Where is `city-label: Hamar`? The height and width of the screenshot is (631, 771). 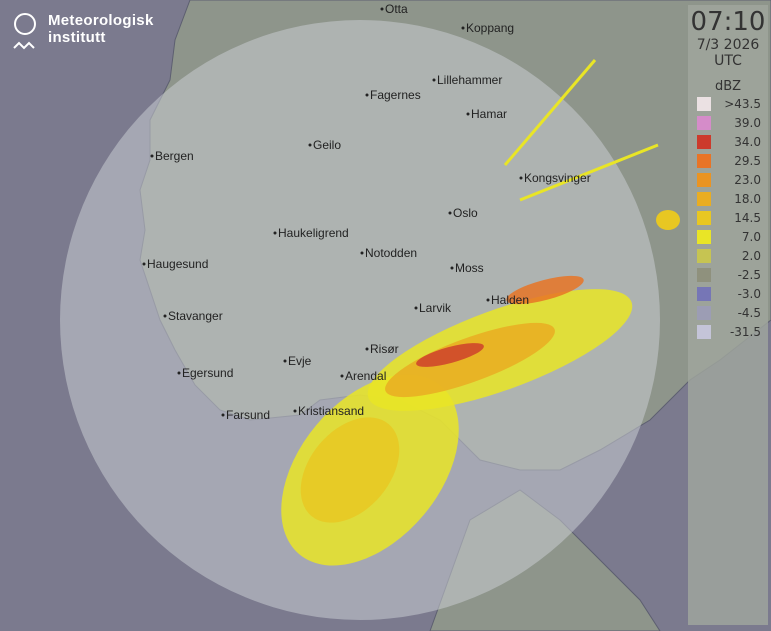
city-label: Hamar is located at coordinates (489, 114).